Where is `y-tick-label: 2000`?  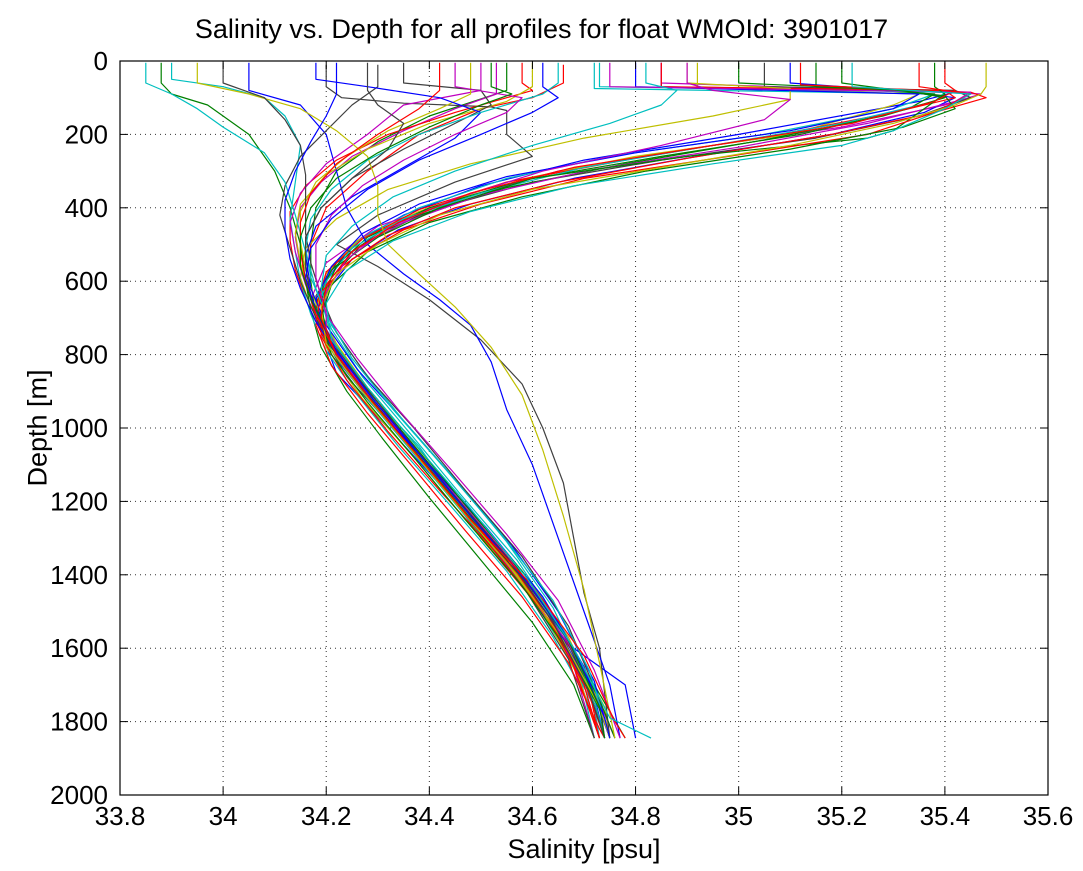
y-tick-label: 2000 is located at coordinates (79, 795).